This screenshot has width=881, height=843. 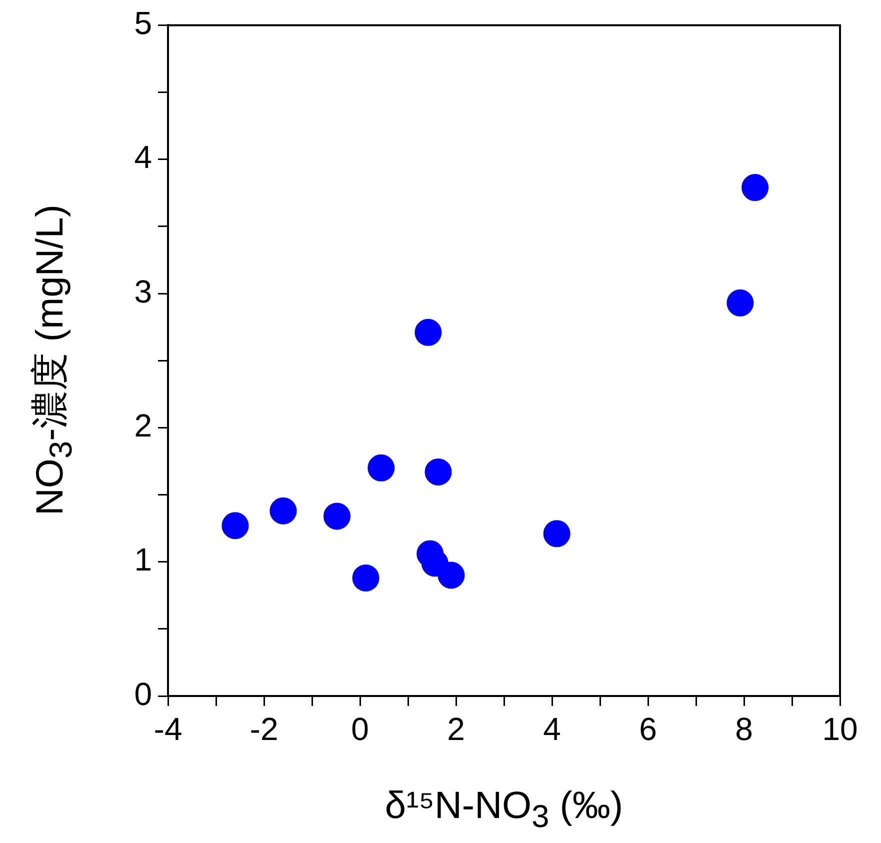 I want to click on y-tick-label: 1, so click(x=143, y=560).